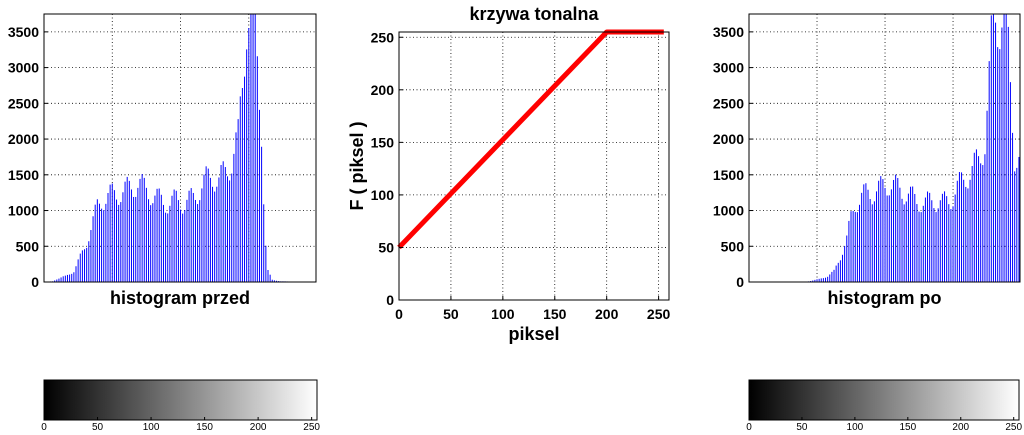 This screenshot has width=1024, height=435. Describe the element at coordinates (451, 314) in the screenshot. I see `x-tick-label: 50` at that location.